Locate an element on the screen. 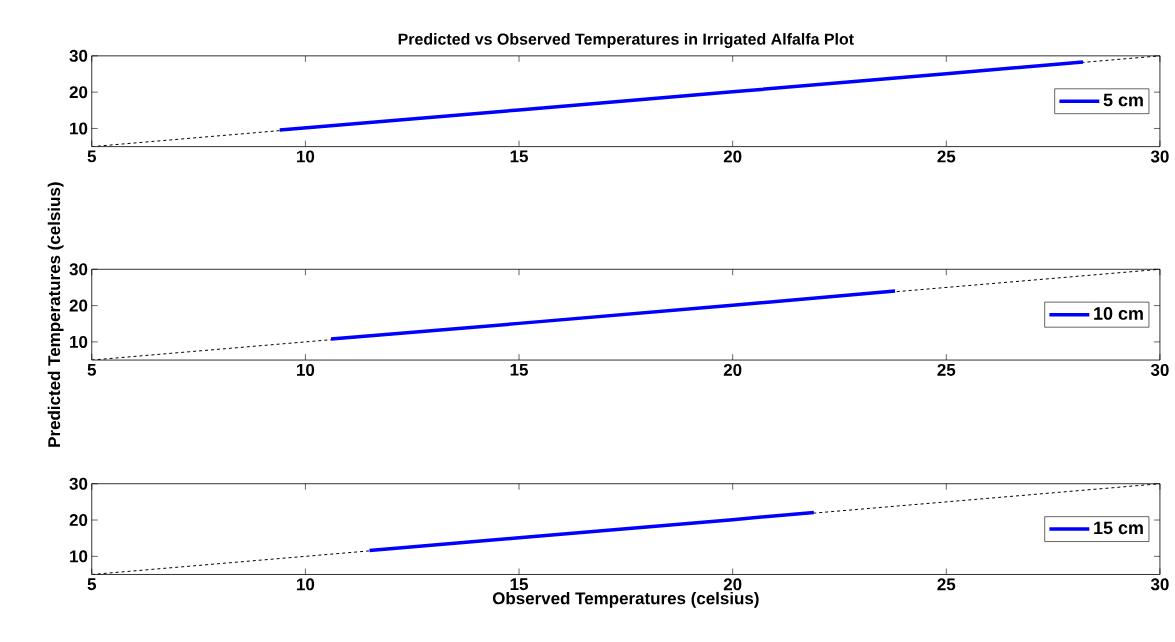 Image resolution: width=1175 pixels, height=642 pixels. y-axis-title: Predicted Temperatures (celsius) is located at coordinates (55, 314).